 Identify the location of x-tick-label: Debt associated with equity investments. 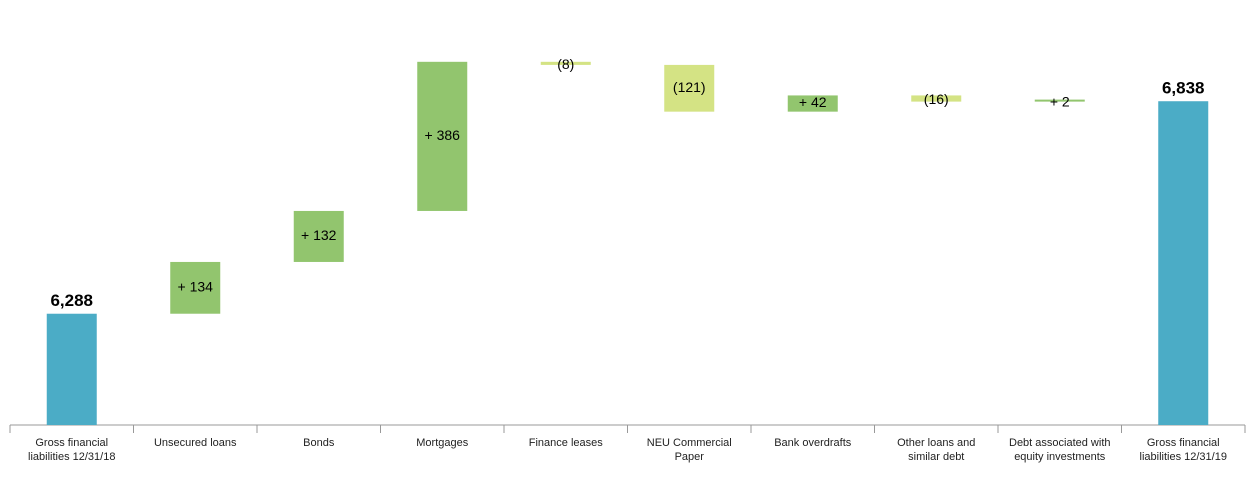
(1060, 450).